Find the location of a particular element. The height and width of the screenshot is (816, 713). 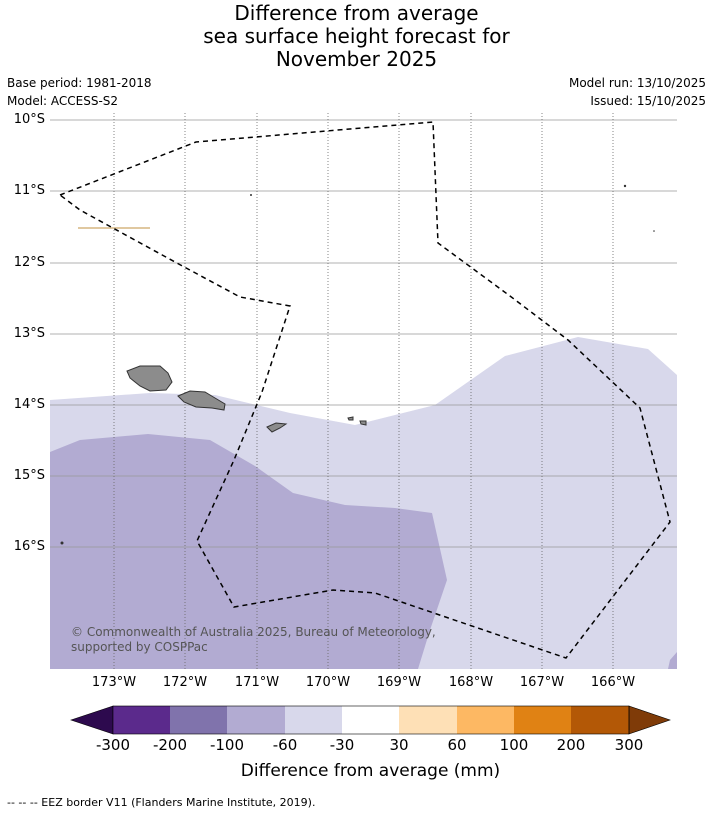

colorbar-outline is located at coordinates (371, 720).